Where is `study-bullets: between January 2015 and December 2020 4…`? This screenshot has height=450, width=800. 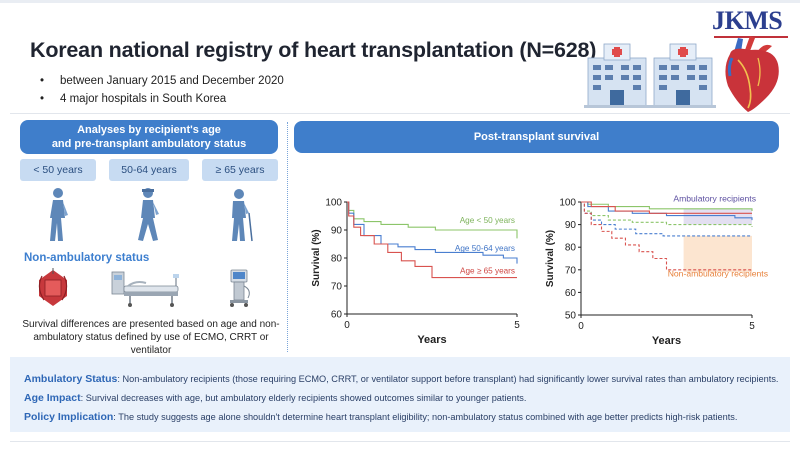
study-bullets: between January 2015 and December 2020 4… is located at coordinates (162, 90).